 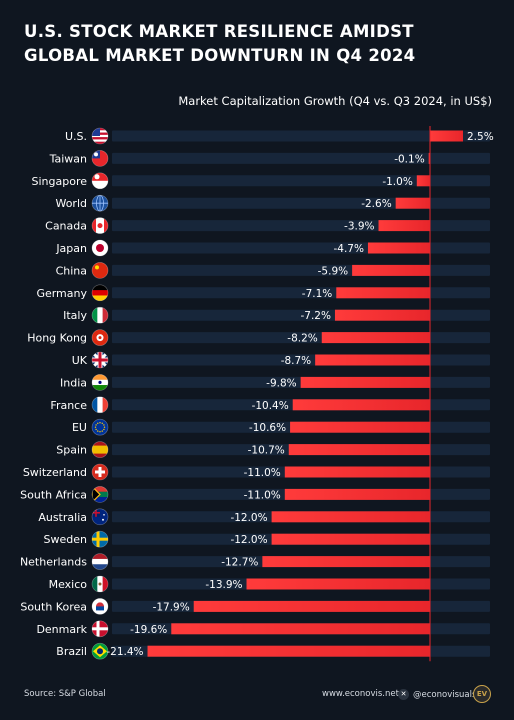 I want to click on mexico-flag-icon, so click(x=100, y=584).